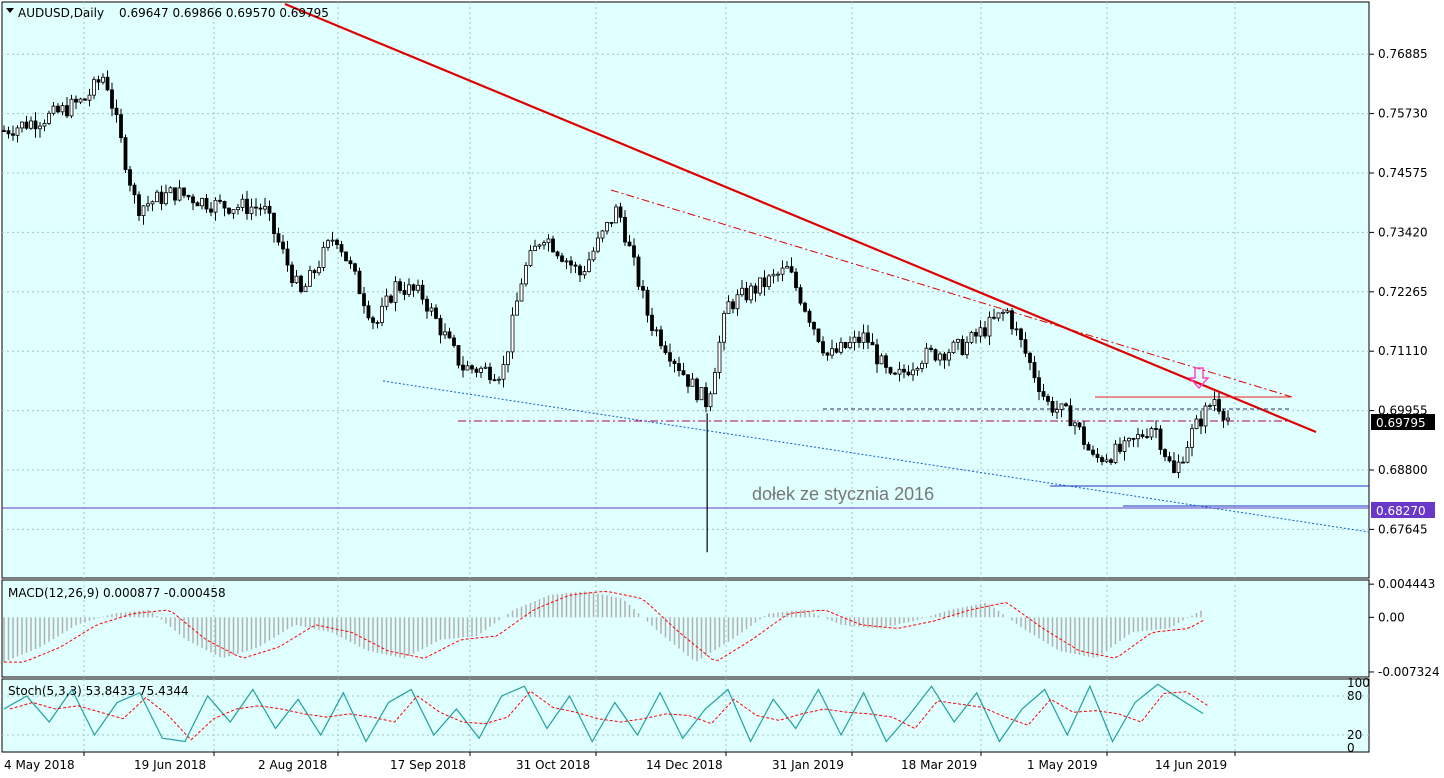 The image size is (1444, 778). What do you see at coordinates (224, 13) in the screenshot?
I see `ohlc-values: 0.69647 0.69866 0.69570 0.69795` at bounding box center [224, 13].